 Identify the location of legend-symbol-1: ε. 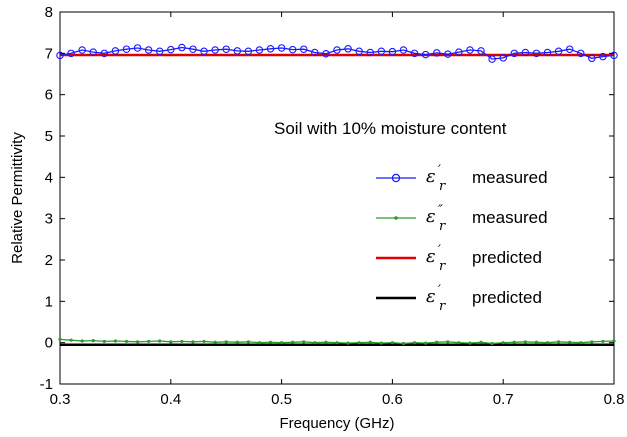
(431, 216).